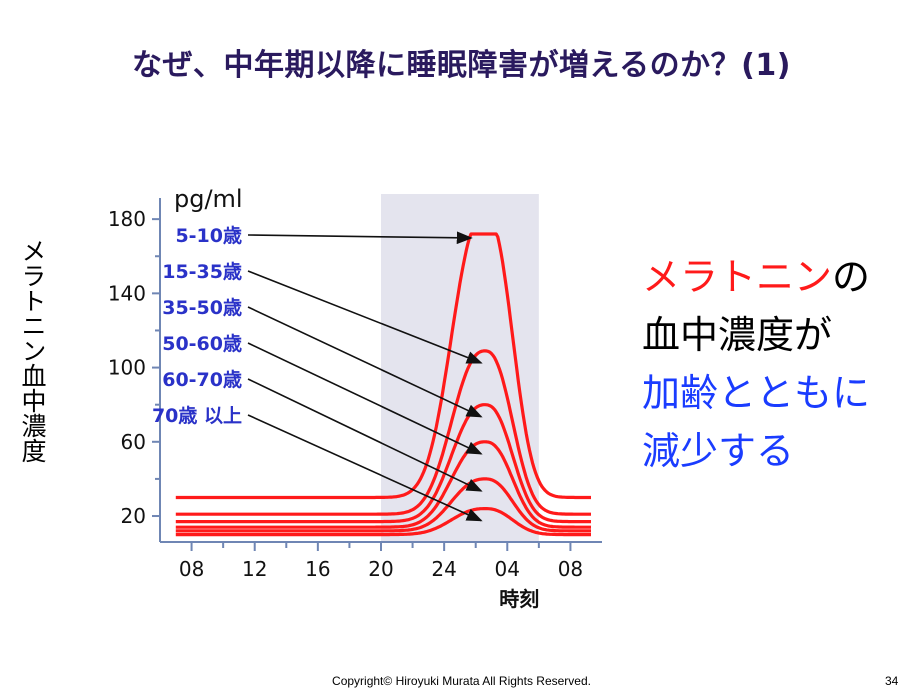 The width and height of the screenshot is (923, 692). Describe the element at coordinates (197, 416) in the screenshot. I see `series-annotation-label: 70歳 以上` at that location.